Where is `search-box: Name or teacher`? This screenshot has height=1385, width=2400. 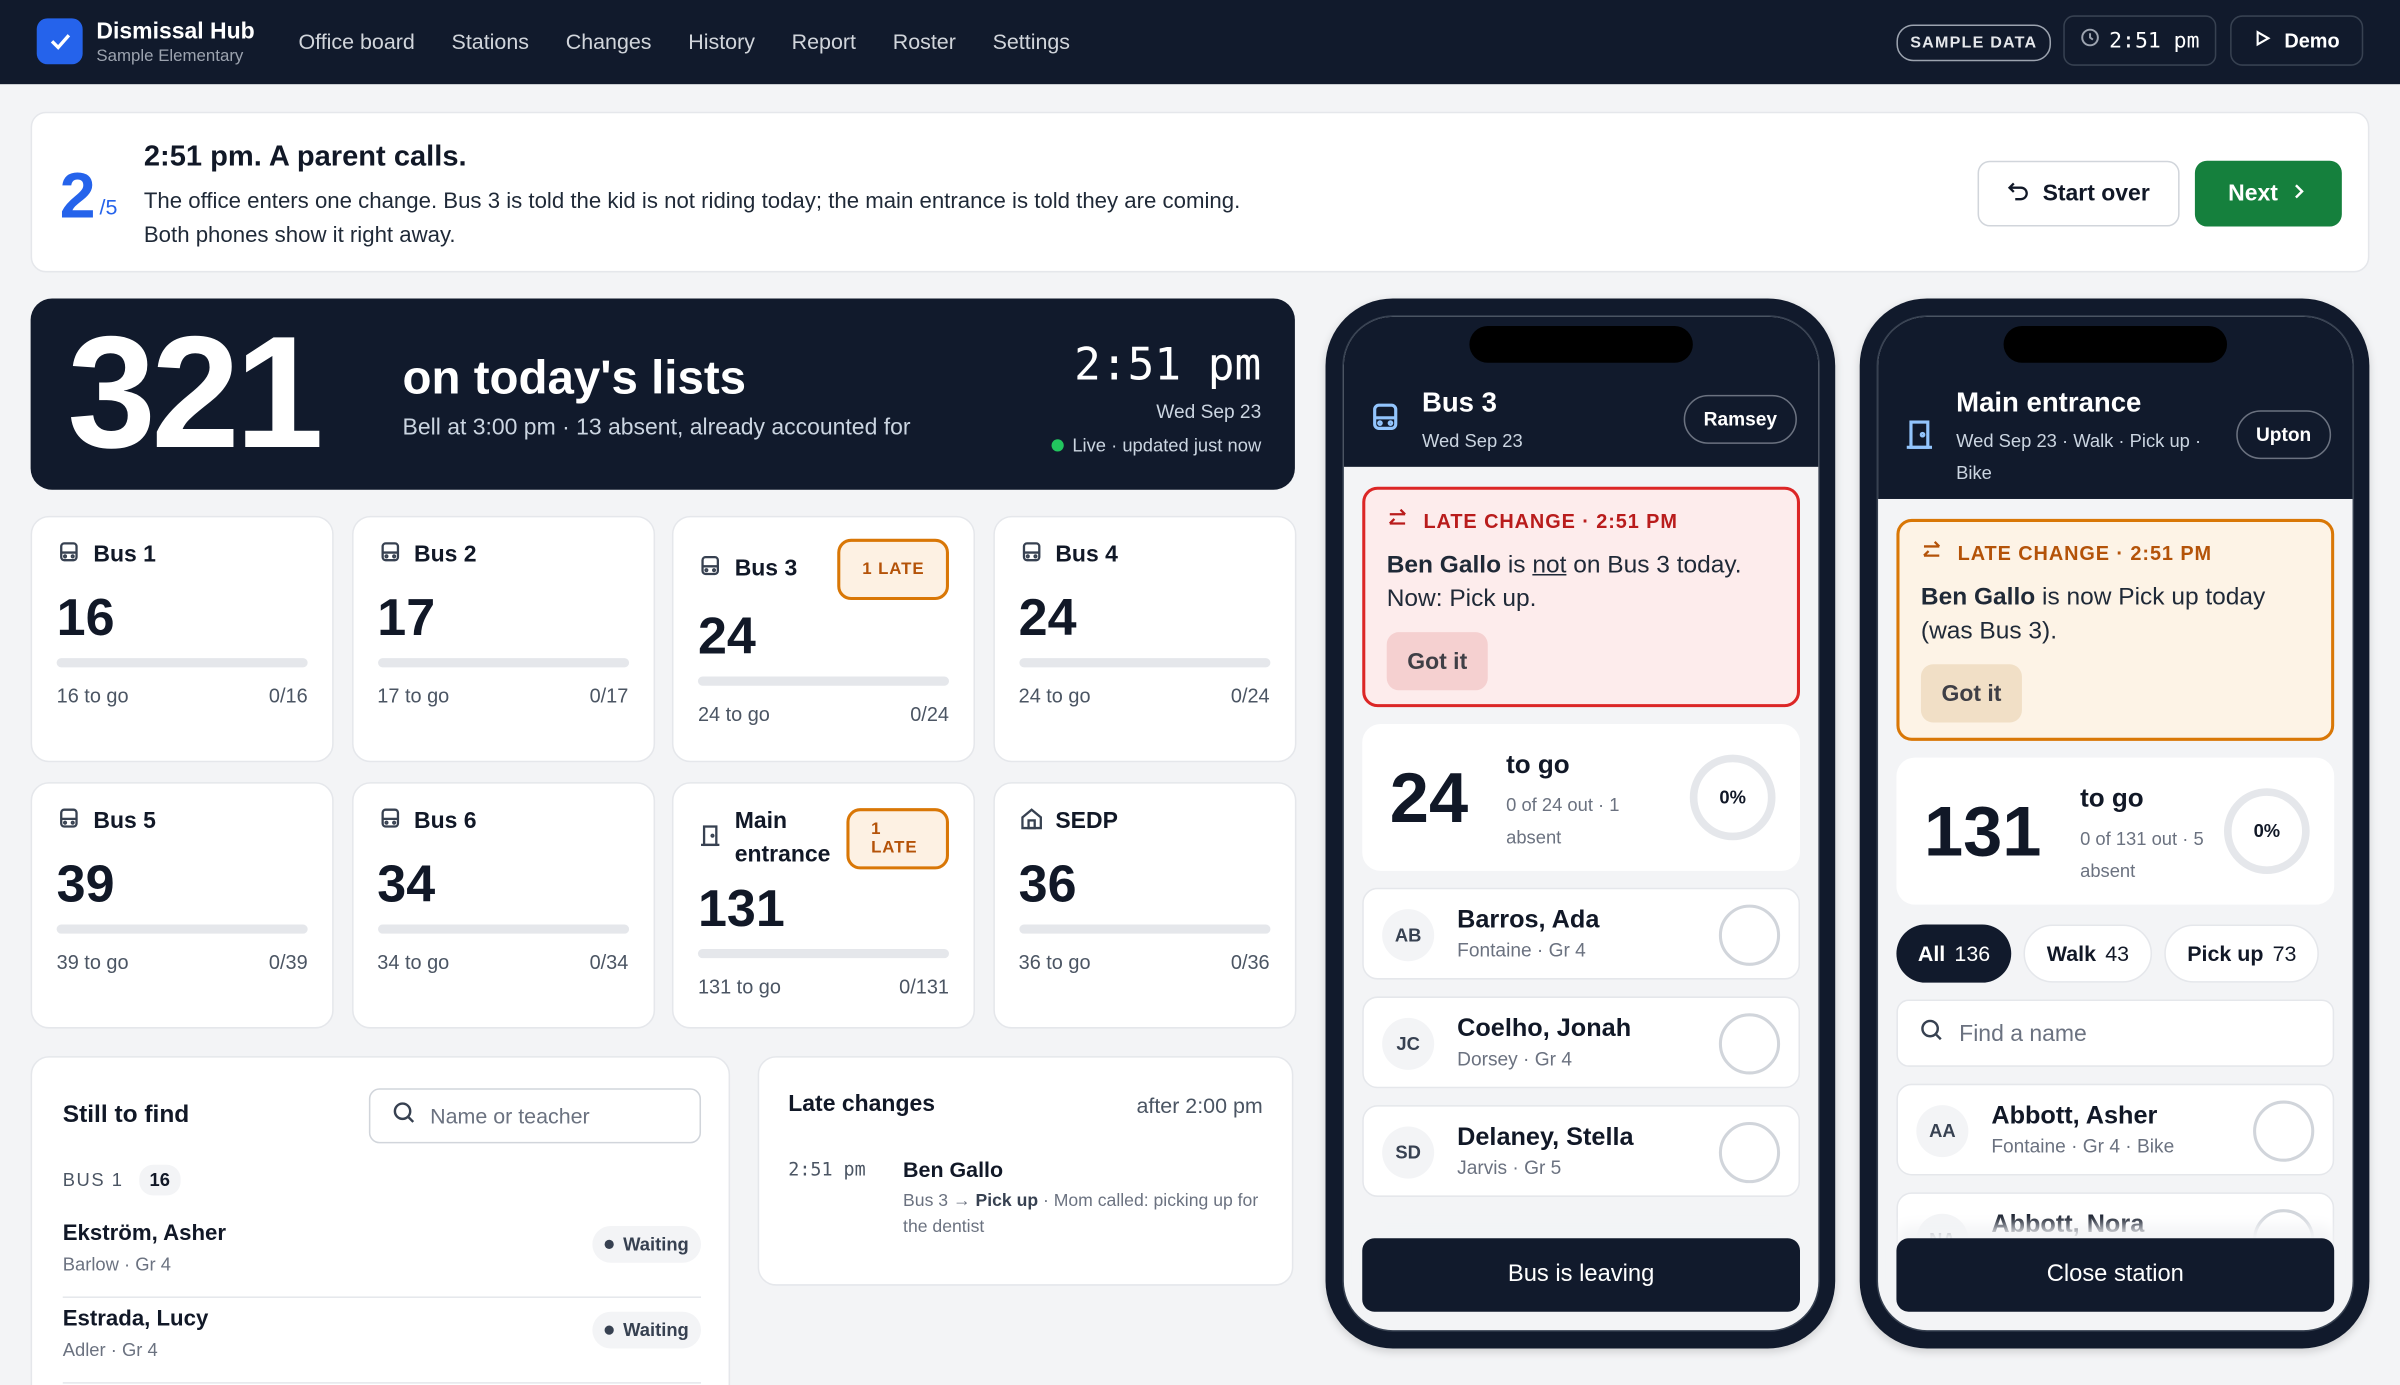
search-box: Name or teacher is located at coordinates (535, 1116).